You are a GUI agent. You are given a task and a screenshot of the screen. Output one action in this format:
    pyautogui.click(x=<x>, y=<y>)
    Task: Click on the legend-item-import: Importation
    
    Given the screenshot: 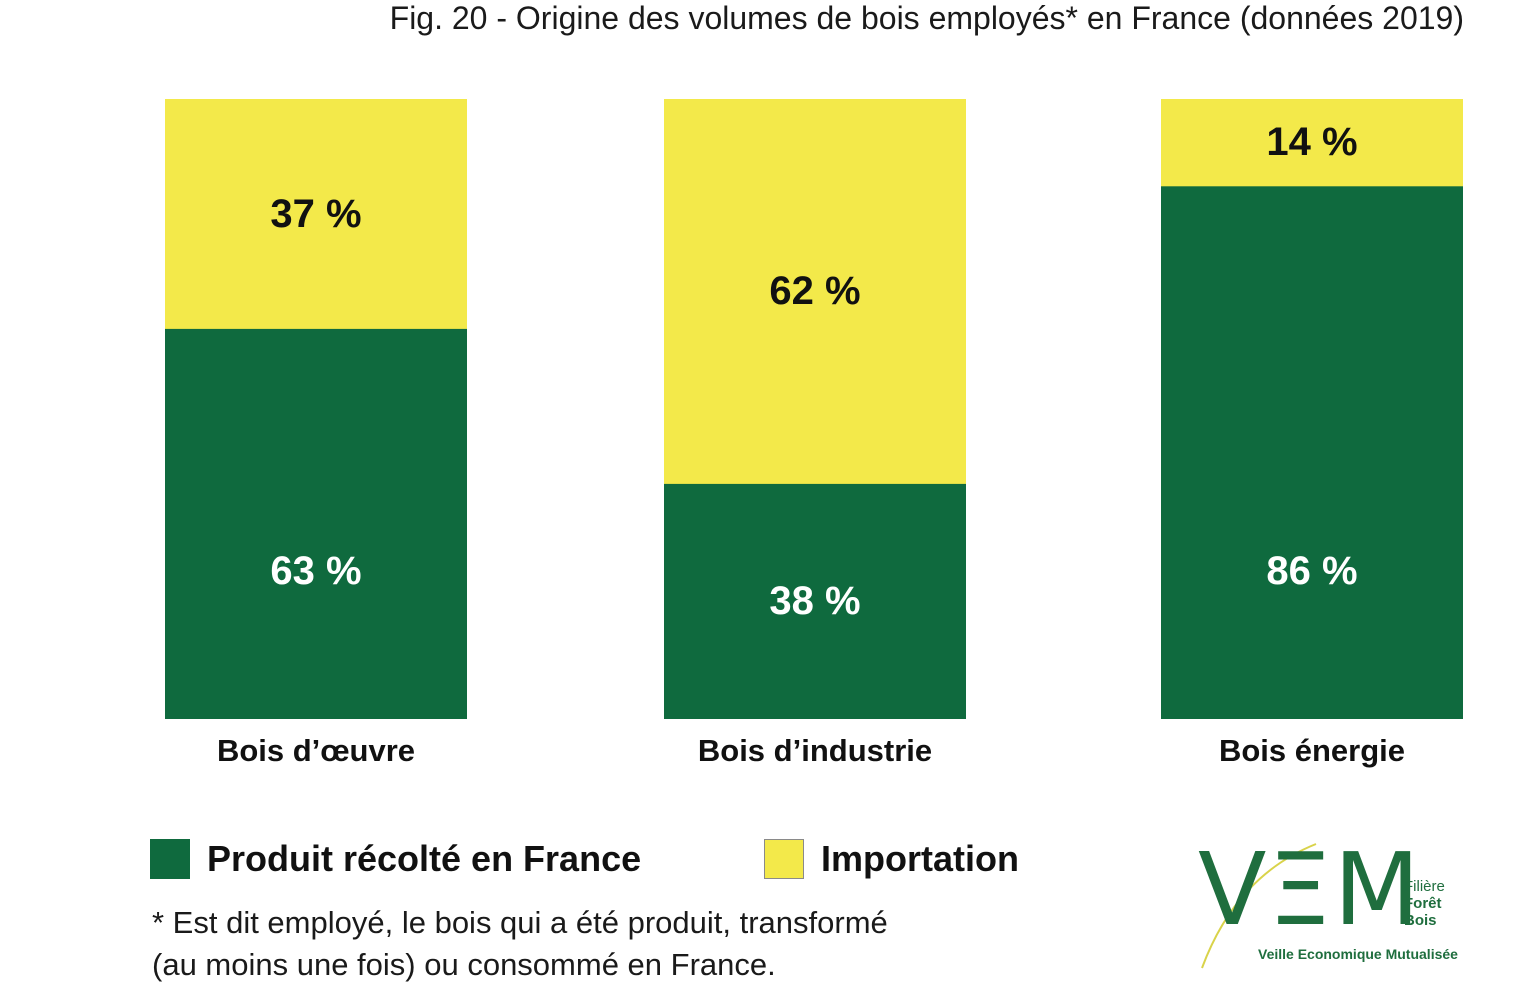 What is the action you would take?
    pyautogui.click(x=891, y=859)
    